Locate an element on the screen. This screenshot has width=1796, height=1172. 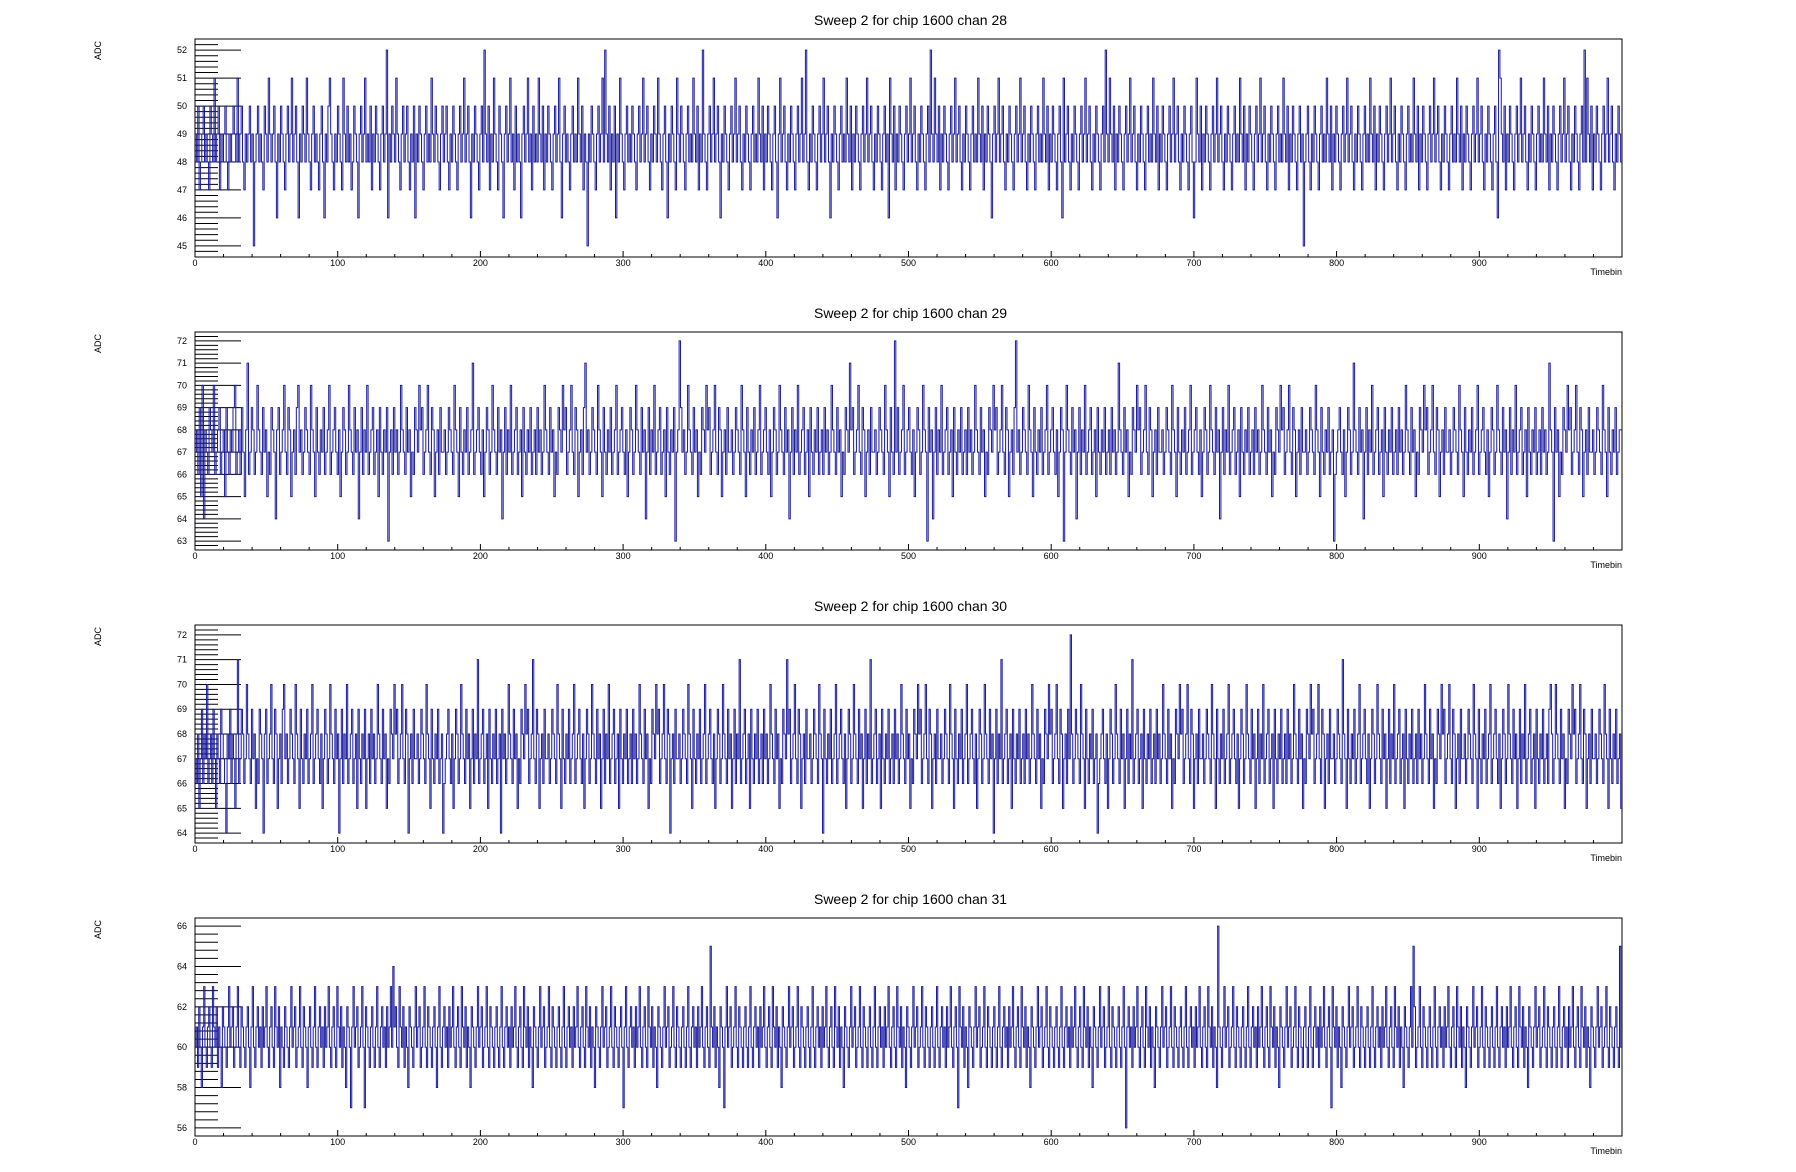
y-tick-label: 56 is located at coordinates (182, 1128).